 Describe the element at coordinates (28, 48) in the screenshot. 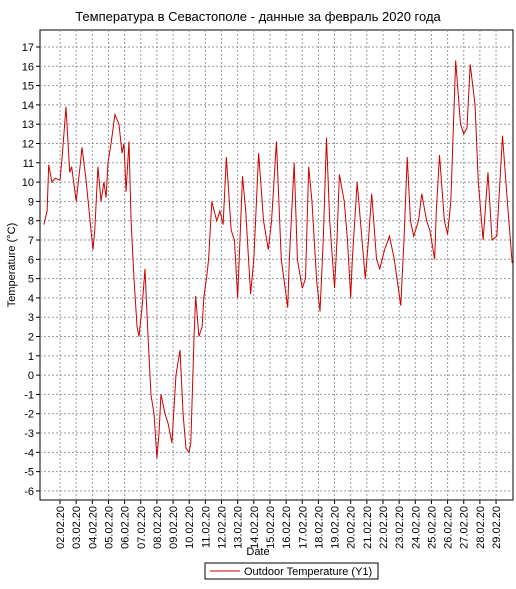

I see `y-tick-label: 17` at that location.